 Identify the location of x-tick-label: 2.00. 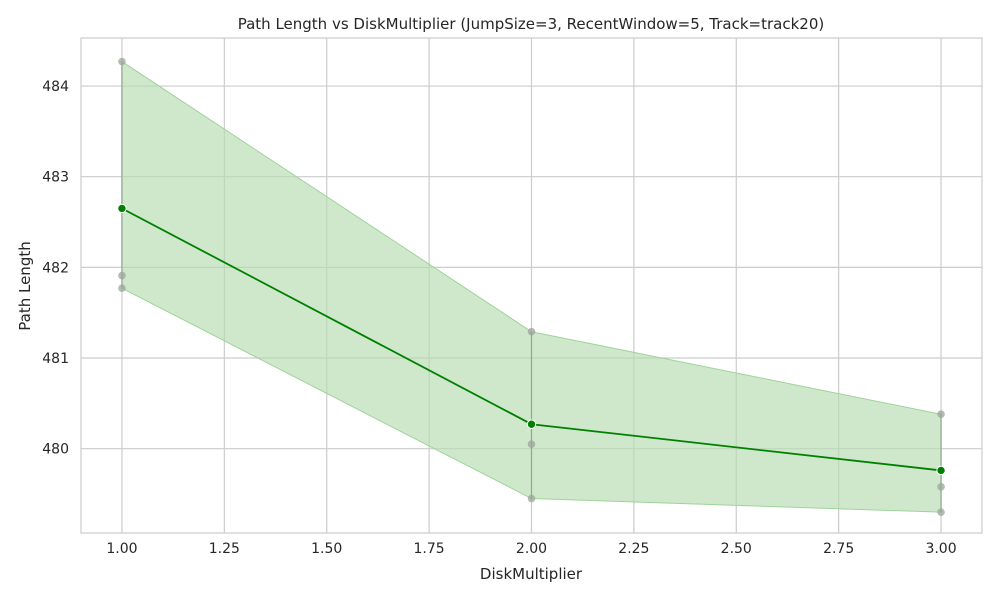
(531, 549).